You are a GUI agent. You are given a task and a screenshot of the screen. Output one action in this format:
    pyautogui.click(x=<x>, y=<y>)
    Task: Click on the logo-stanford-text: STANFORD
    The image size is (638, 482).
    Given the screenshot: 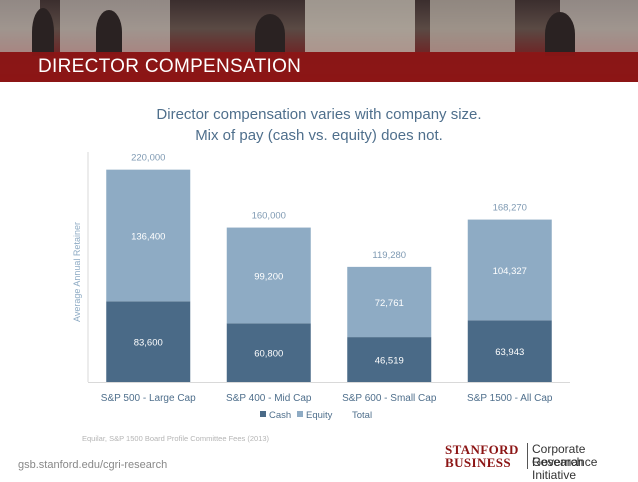 What is the action you would take?
    pyautogui.click(x=482, y=449)
    